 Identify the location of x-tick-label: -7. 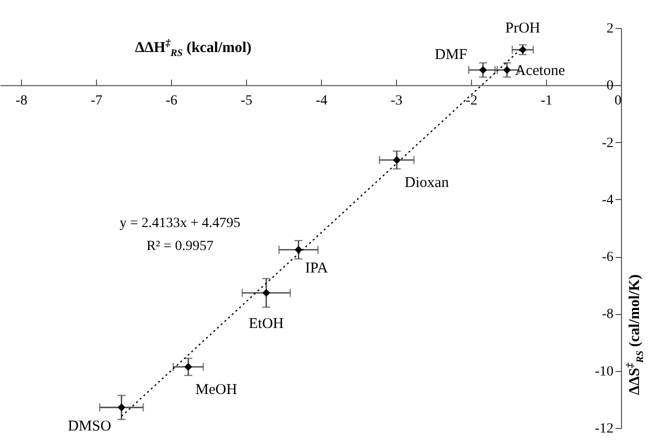
(96, 101).